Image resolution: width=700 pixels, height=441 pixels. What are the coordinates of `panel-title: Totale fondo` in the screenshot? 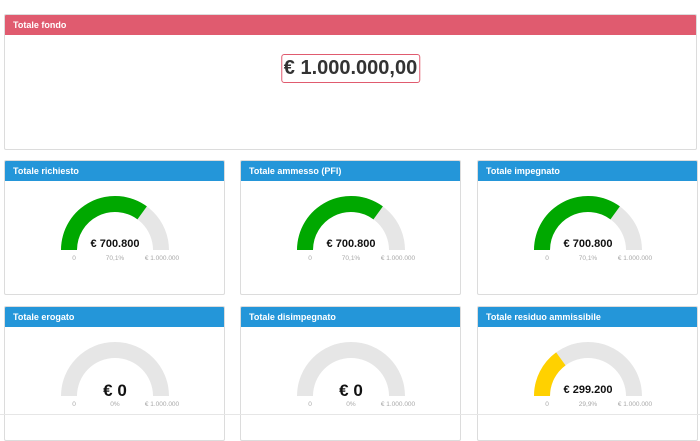 It's located at (350, 25).